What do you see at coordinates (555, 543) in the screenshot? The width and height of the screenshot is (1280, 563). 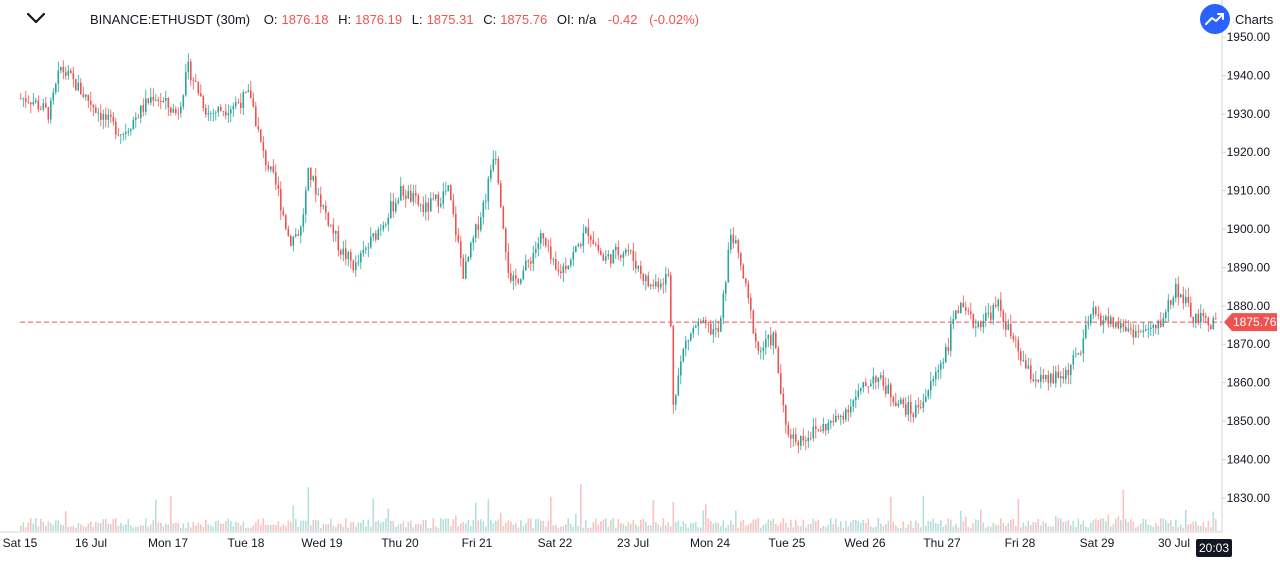 I see `x-tick-label: Sat 22` at bounding box center [555, 543].